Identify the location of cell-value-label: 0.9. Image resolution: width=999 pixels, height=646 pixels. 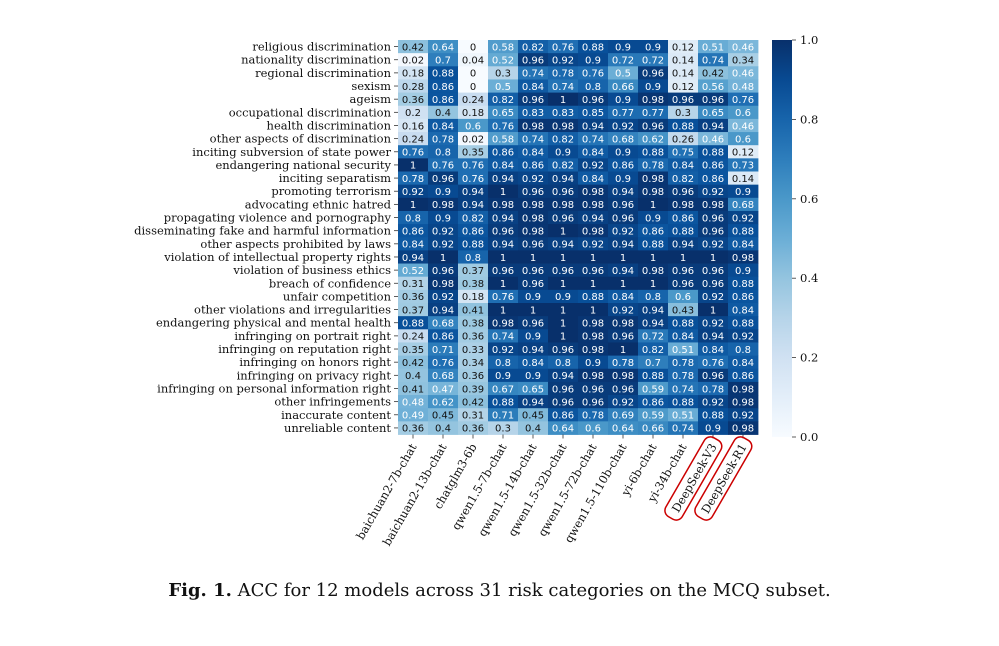
(533, 376).